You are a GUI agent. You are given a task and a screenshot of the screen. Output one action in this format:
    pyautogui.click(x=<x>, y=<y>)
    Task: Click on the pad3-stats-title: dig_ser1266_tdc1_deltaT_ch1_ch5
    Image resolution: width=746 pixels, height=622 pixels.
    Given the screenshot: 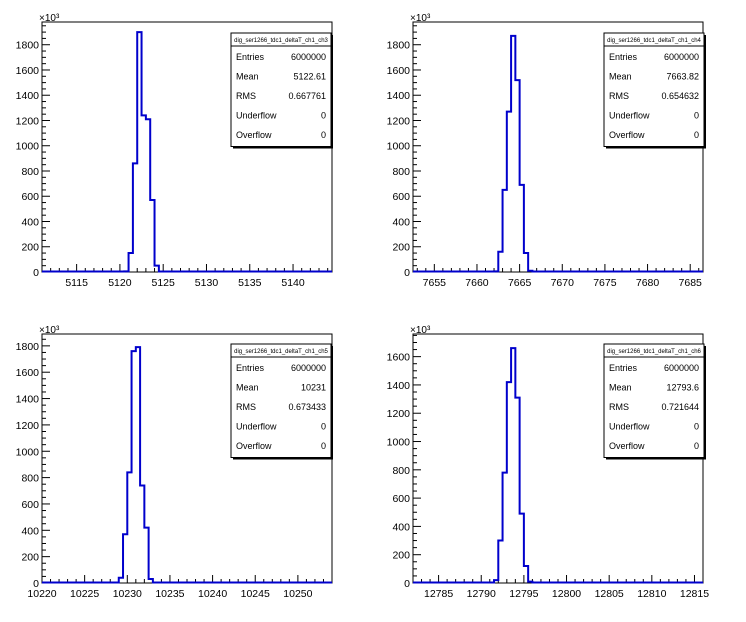 What is the action you would take?
    pyautogui.click(x=281, y=352)
    